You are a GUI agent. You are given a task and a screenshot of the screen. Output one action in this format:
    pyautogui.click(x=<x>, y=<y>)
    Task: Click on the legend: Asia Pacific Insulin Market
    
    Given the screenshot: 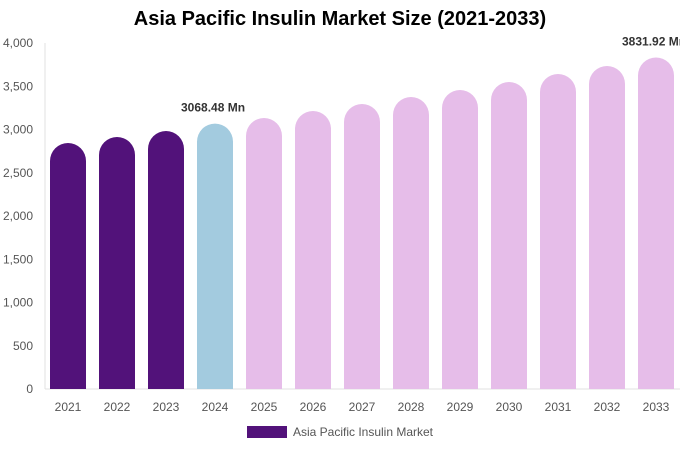 What is the action you would take?
    pyautogui.click(x=340, y=432)
    